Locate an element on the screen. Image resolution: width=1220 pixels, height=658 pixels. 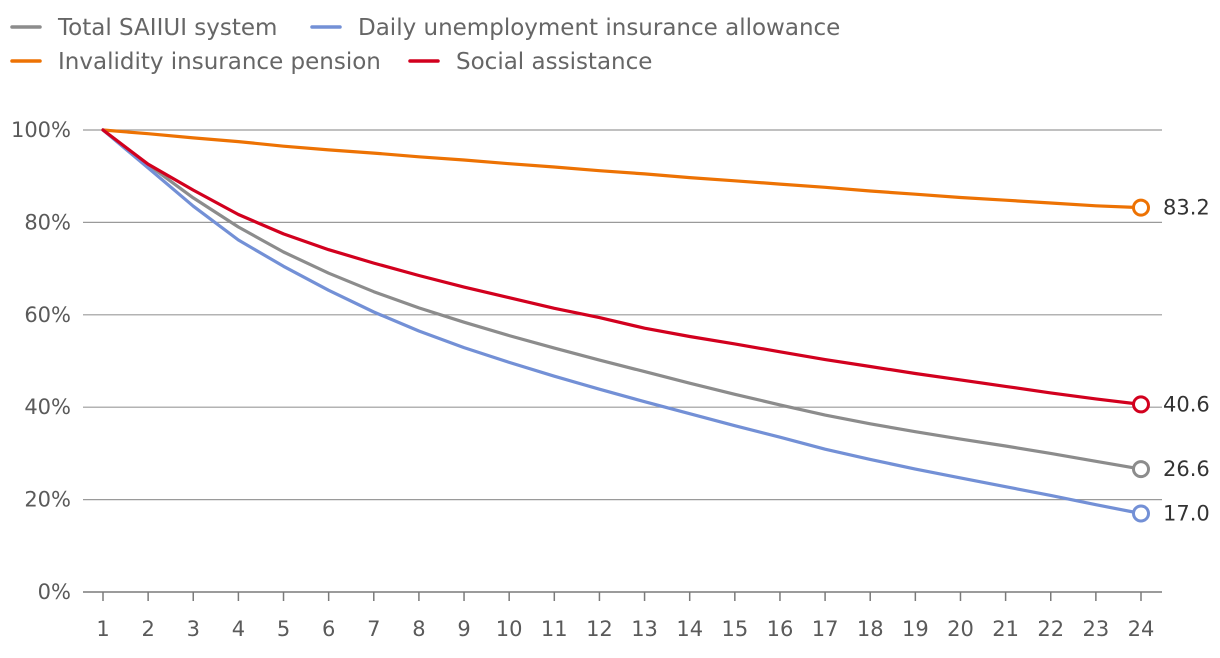
x-tick-label: 12 is located at coordinates (599, 629).